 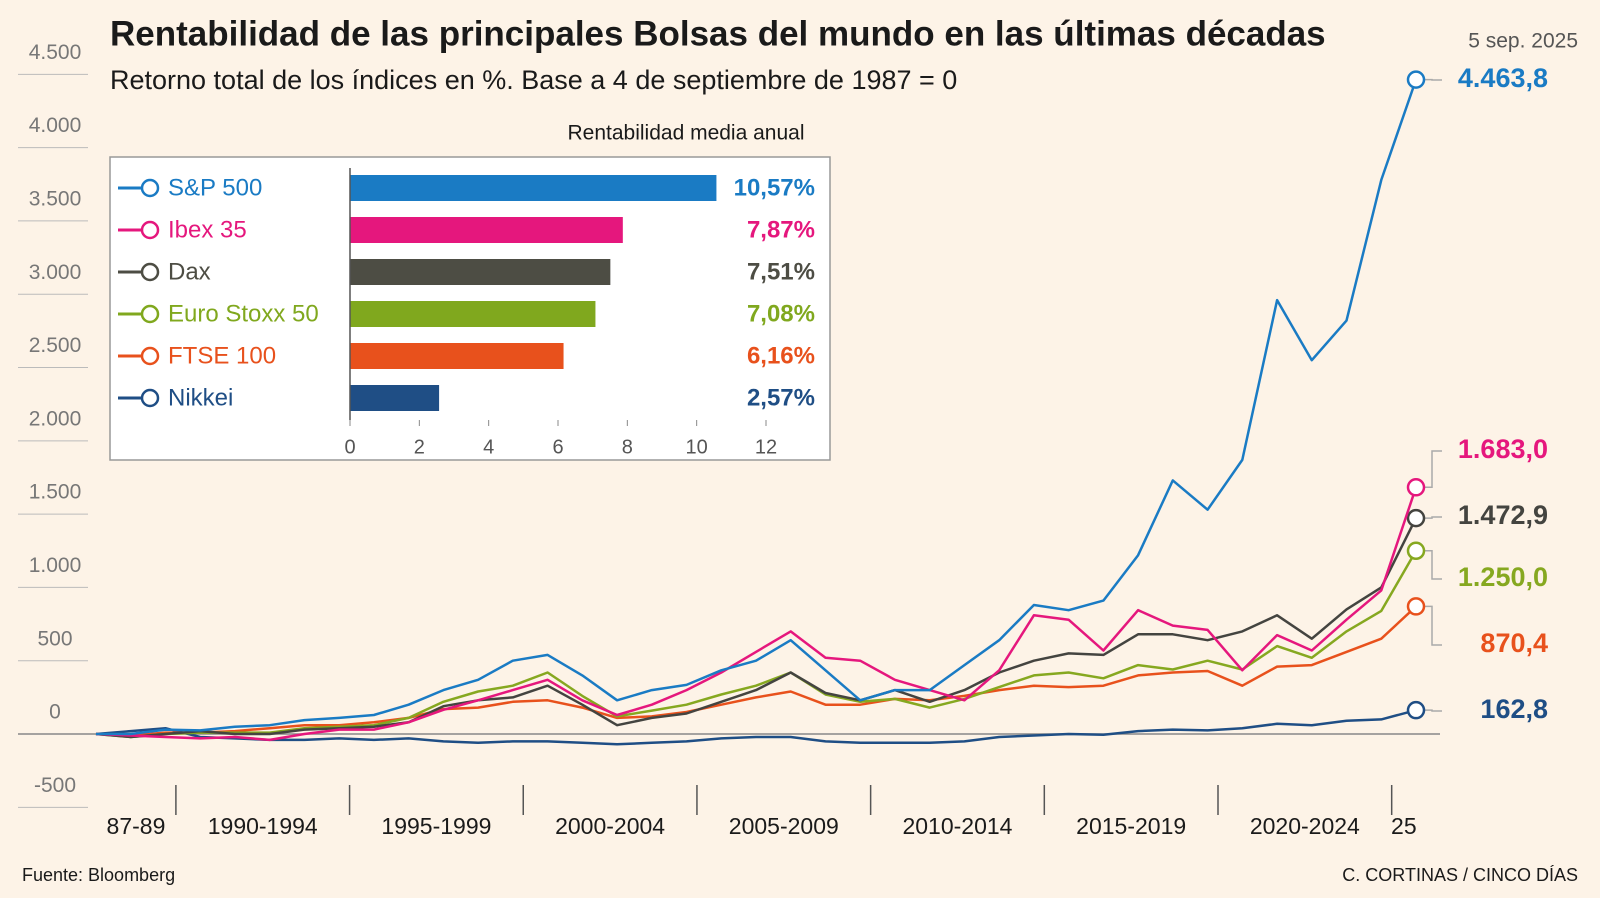 I want to click on y-tick-label: 2.500, so click(x=55, y=345).